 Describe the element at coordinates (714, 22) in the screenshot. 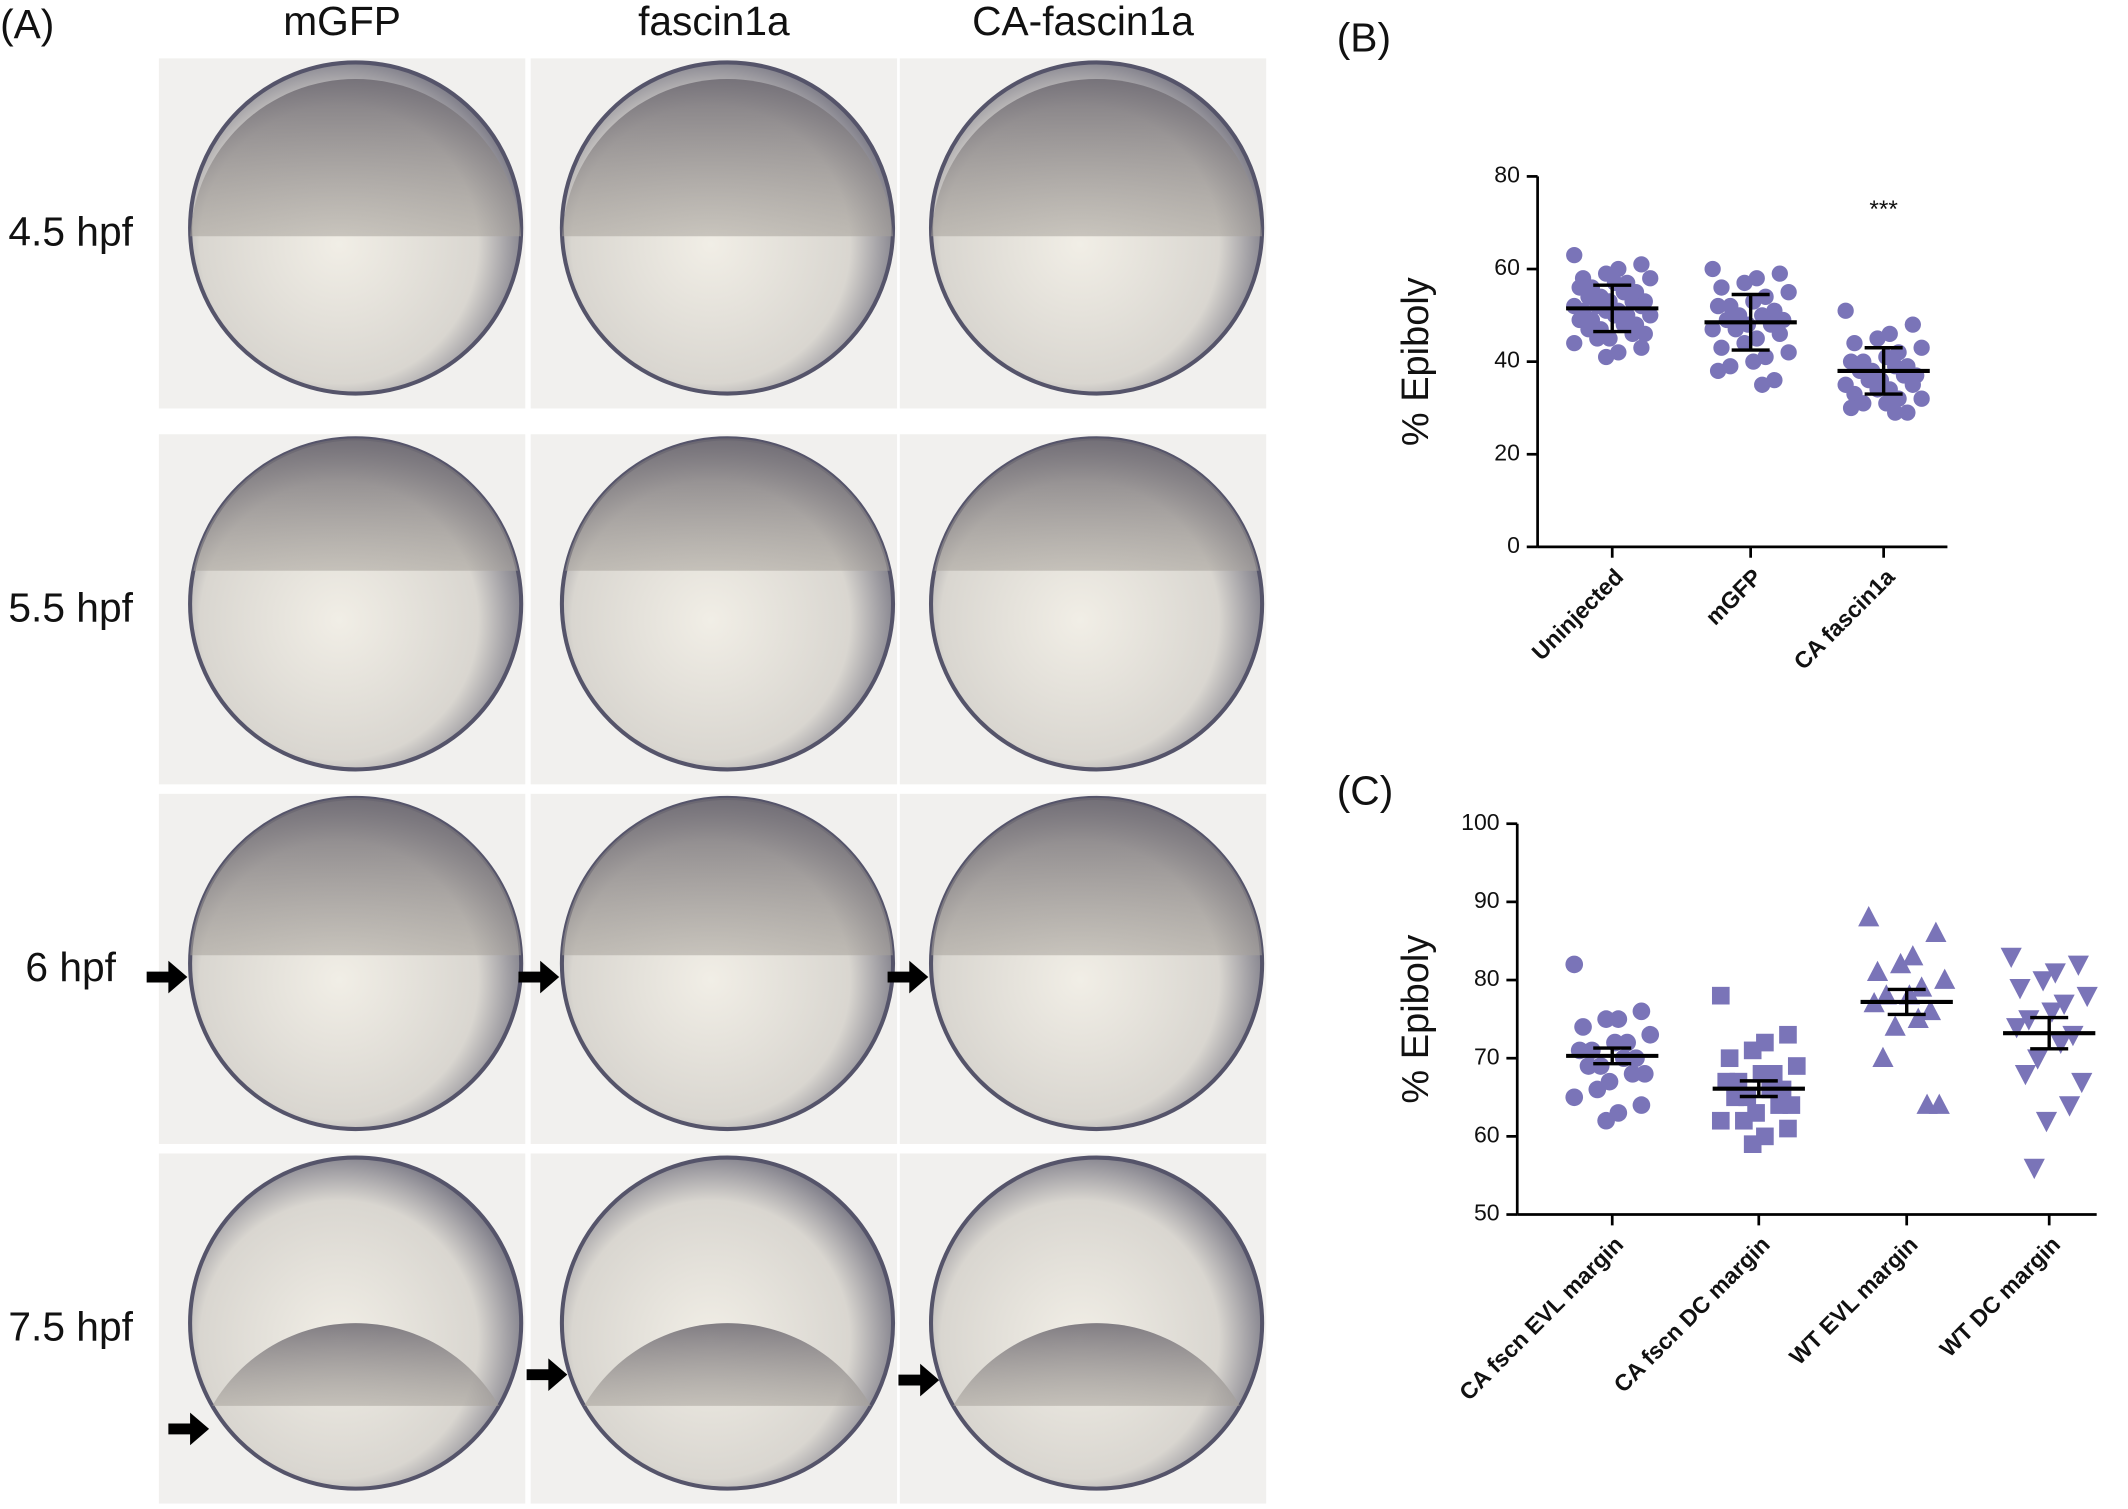

I see `column-label: fascin1a` at that location.